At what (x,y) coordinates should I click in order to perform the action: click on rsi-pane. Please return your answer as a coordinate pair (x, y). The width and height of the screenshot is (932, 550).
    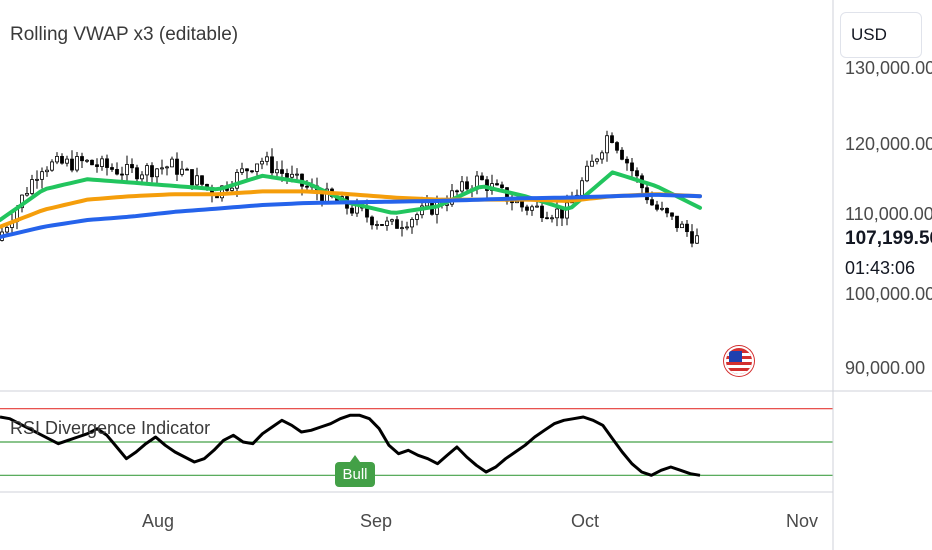
    Looking at the image, I should click on (416, 442).